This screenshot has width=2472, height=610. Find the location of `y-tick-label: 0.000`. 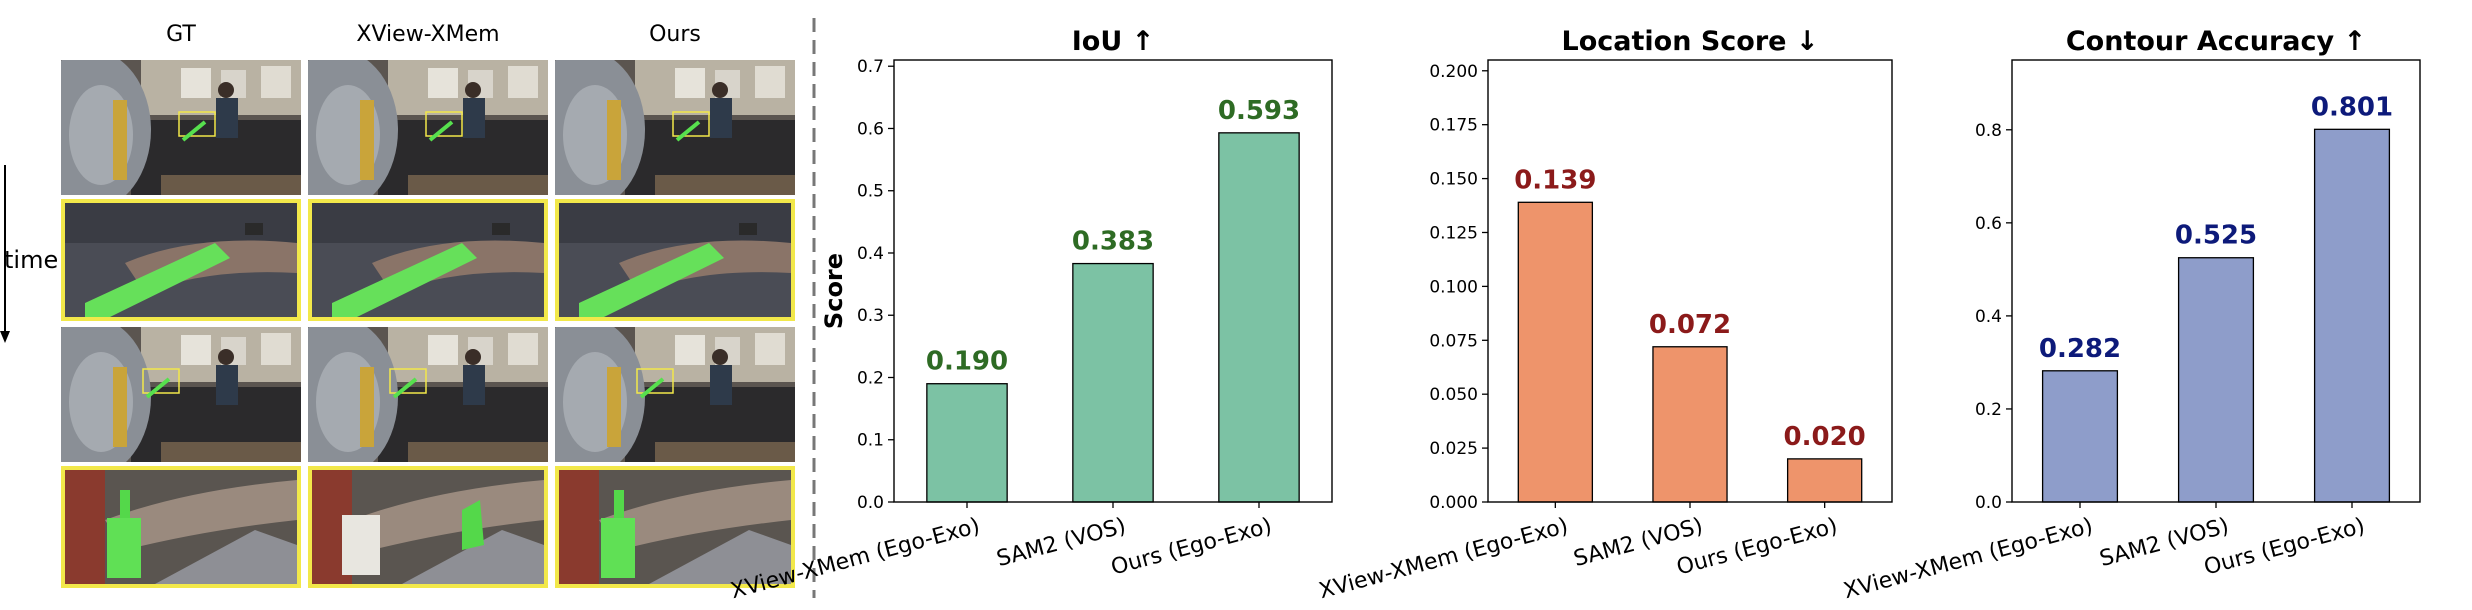

y-tick-label: 0.000 is located at coordinates (1453, 503).